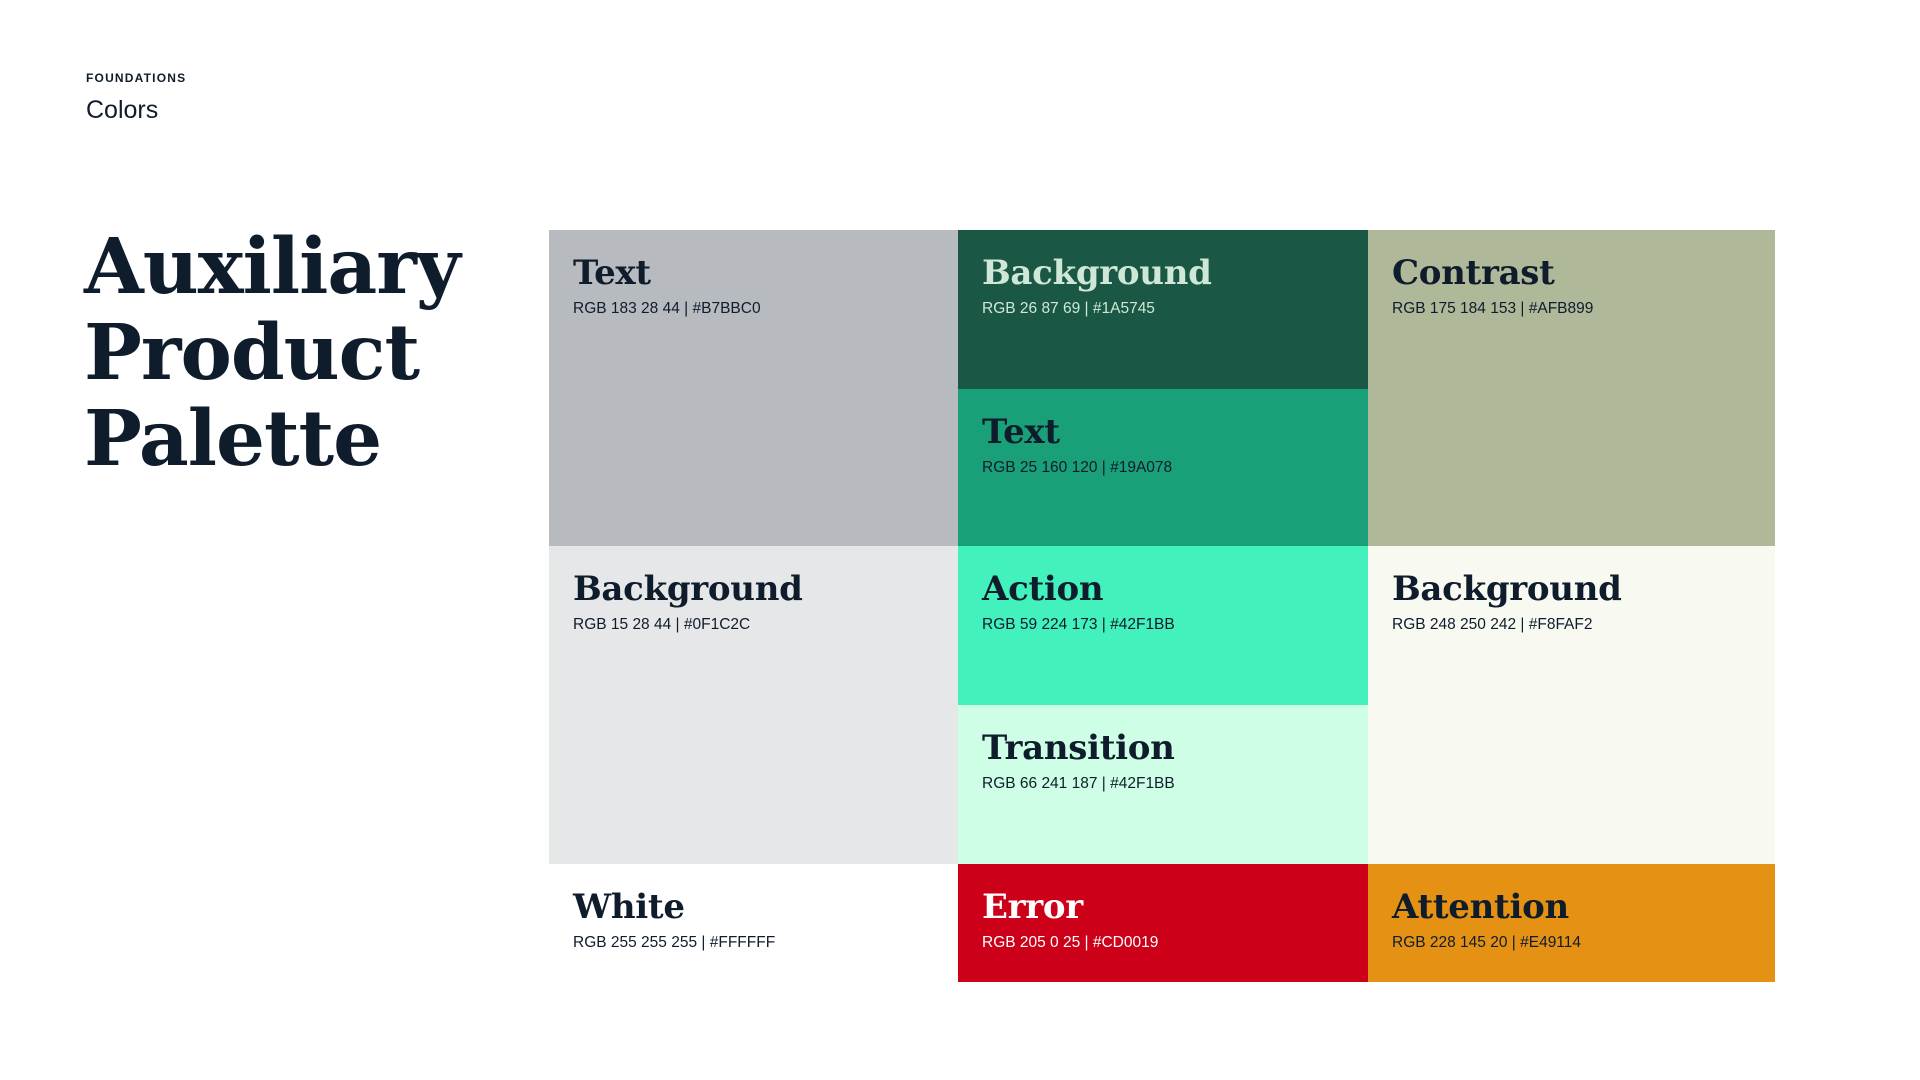 The height and width of the screenshot is (1080, 1920). I want to click on hero-title-line-2: Product, so click(252, 353).